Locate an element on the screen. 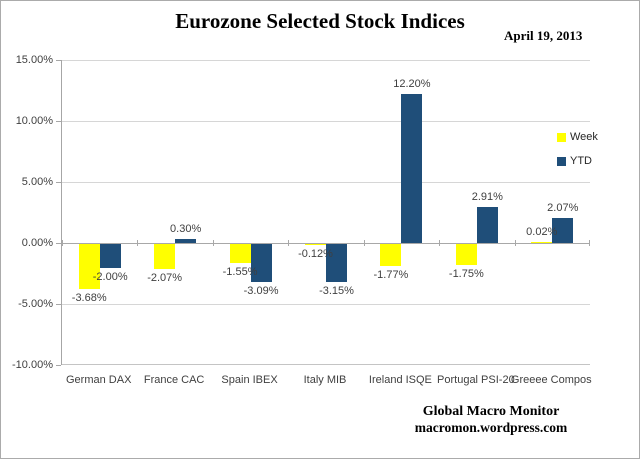 The image size is (640, 459). data-label-ytd-5: 12.20% is located at coordinates (412, 84).